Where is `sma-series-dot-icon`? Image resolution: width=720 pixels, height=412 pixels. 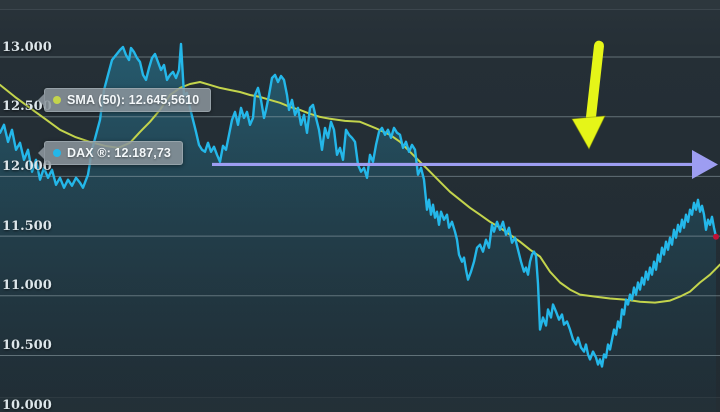 sma-series-dot-icon is located at coordinates (57, 100).